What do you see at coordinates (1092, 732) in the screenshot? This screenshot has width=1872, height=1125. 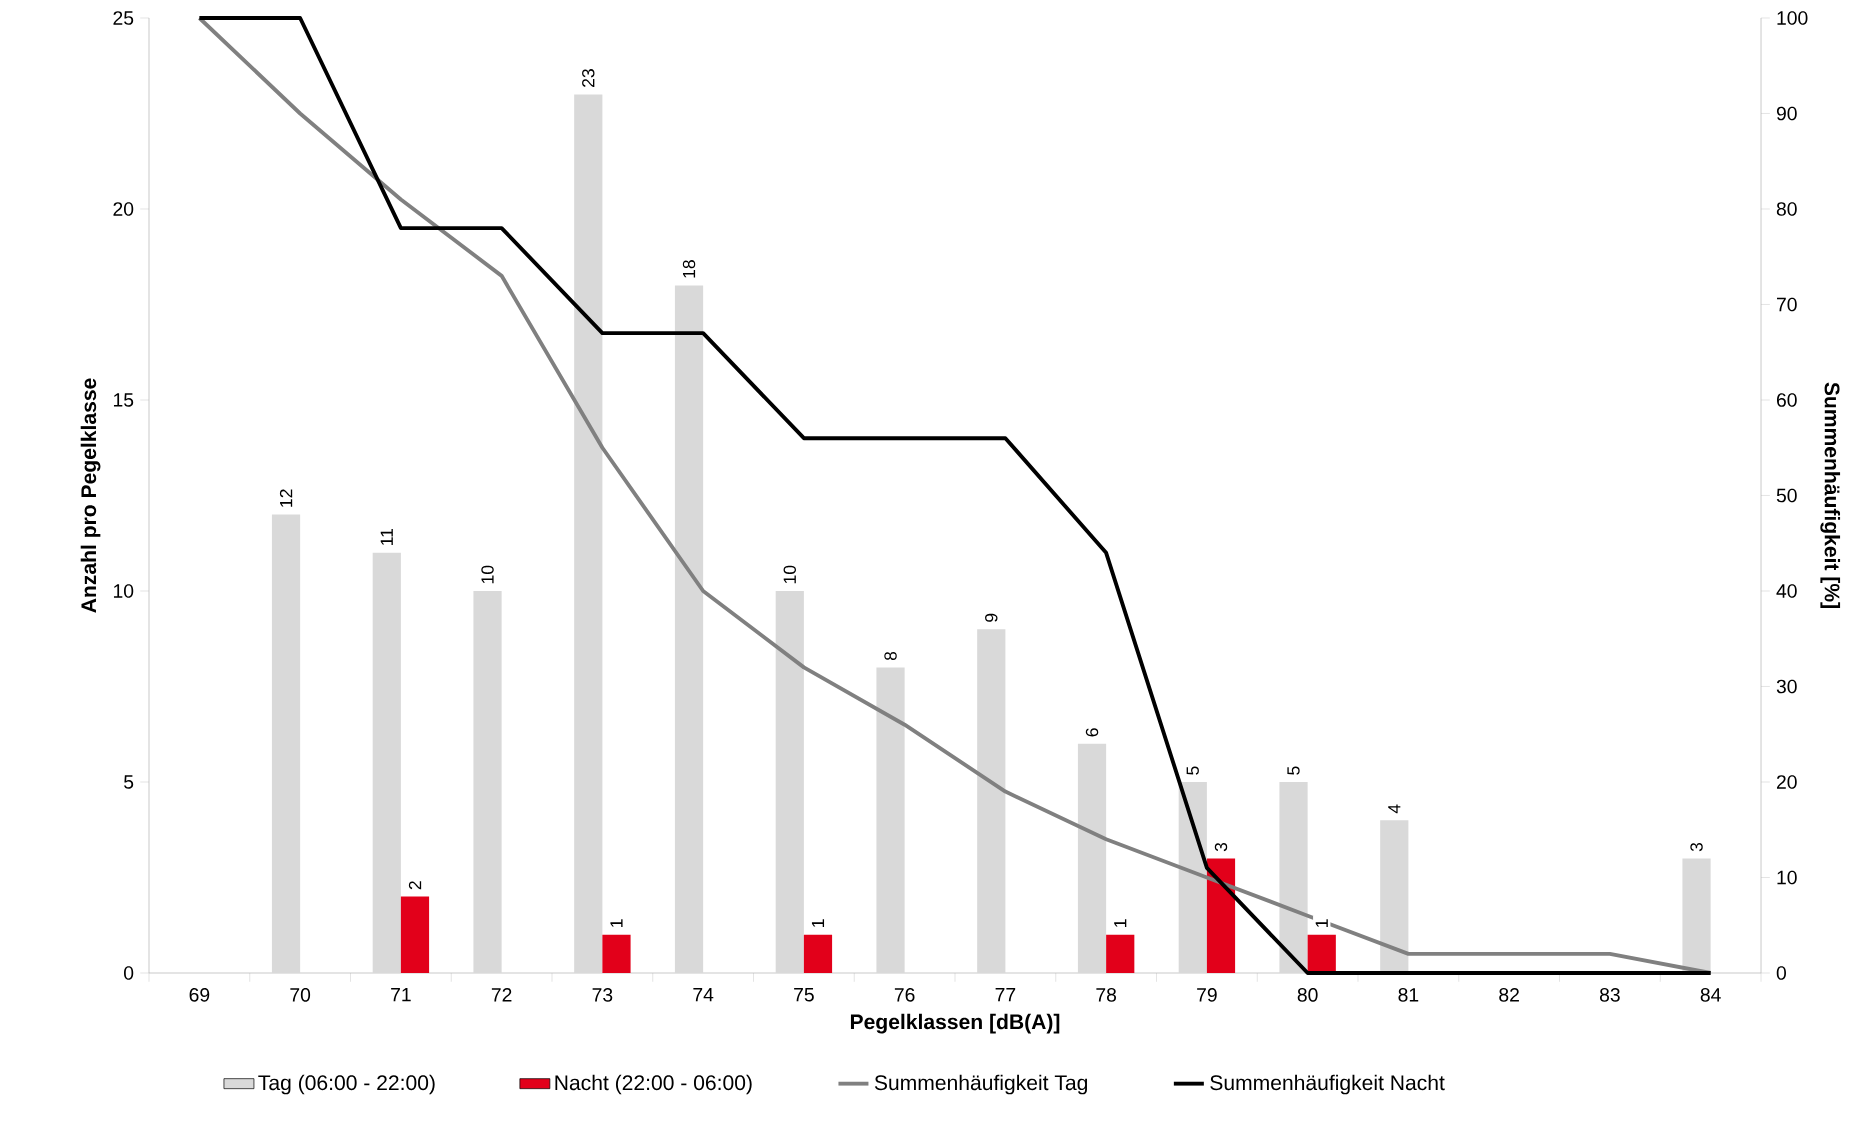 I see `data-label: 6` at bounding box center [1092, 732].